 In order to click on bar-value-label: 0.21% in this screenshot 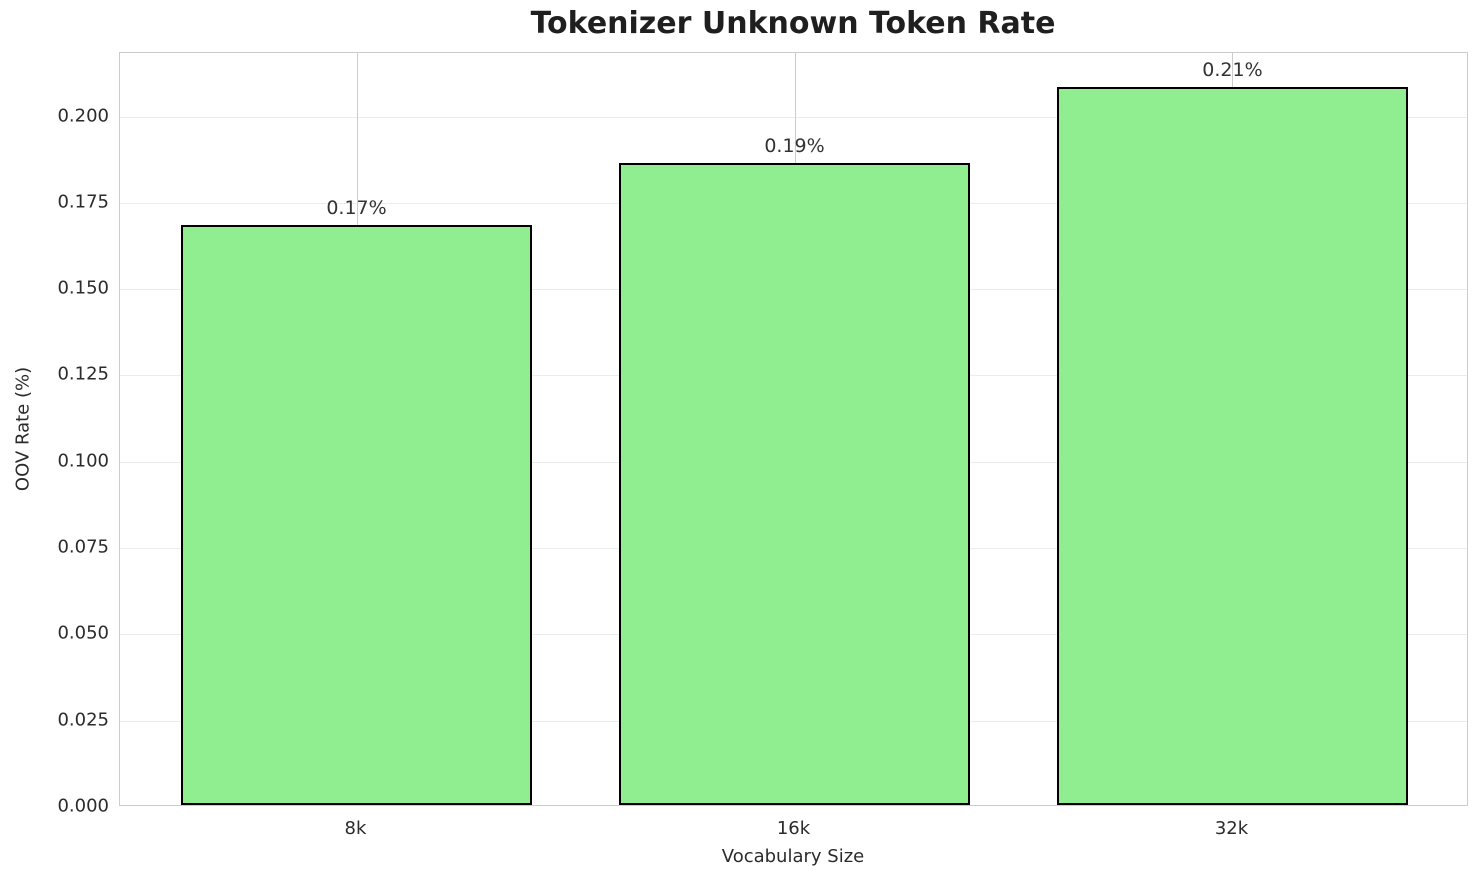, I will do `click(1232, 69)`.